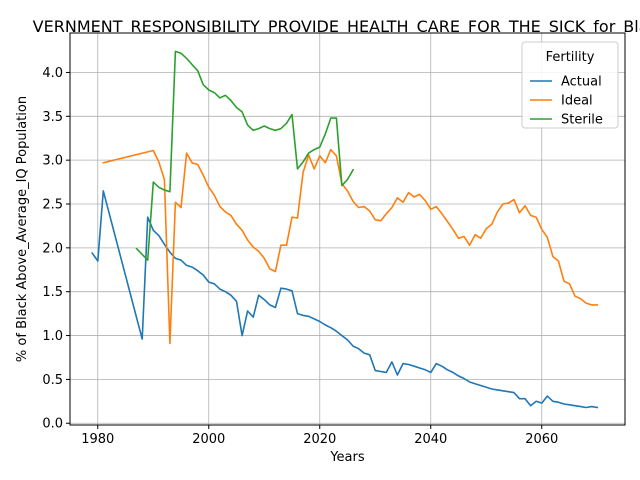  I want to click on legend-label-sterile: Sterile, so click(582, 120).